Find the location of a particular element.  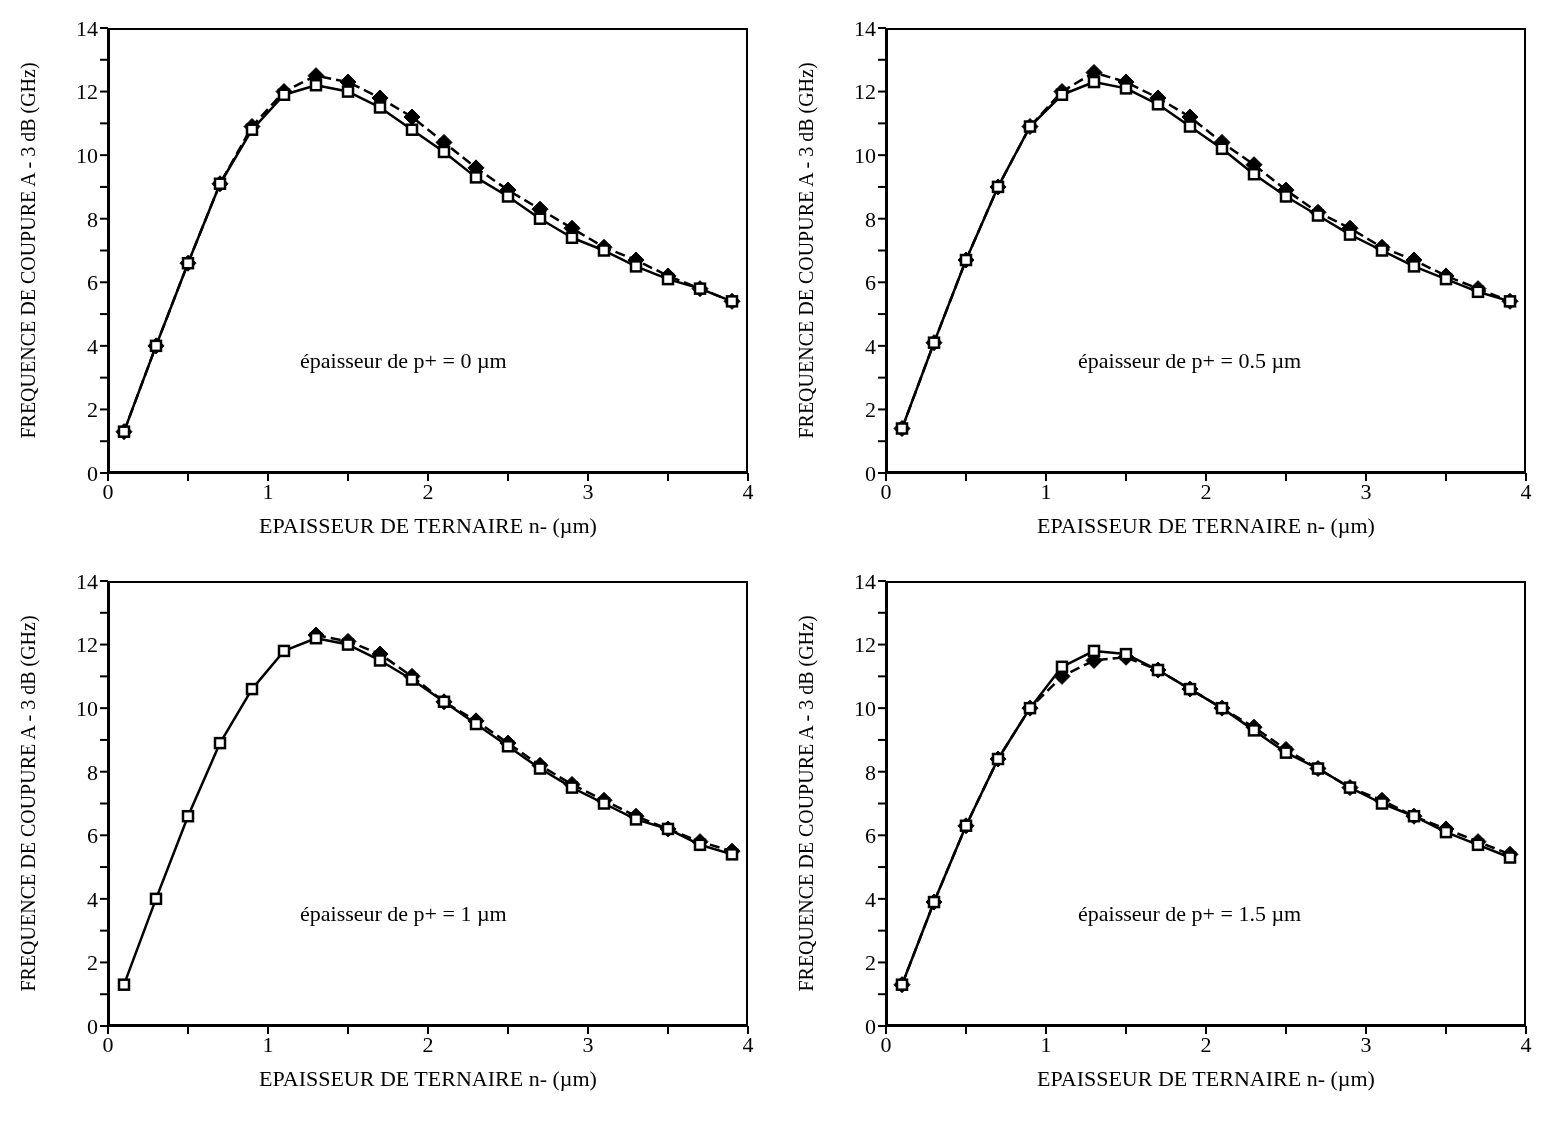

annotation: épaisseur de p+ = 1.5 µm is located at coordinates (1190, 914).